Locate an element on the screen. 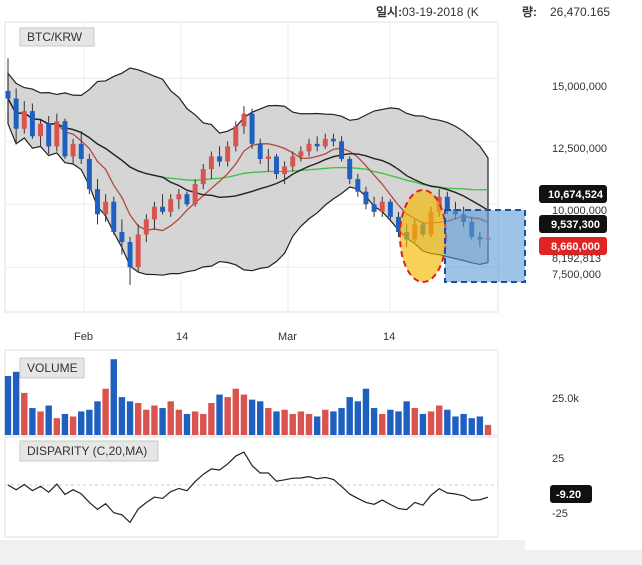 The width and height of the screenshot is (642, 565). y-tick-lower-partial: 8,192,813 is located at coordinates (576, 259).